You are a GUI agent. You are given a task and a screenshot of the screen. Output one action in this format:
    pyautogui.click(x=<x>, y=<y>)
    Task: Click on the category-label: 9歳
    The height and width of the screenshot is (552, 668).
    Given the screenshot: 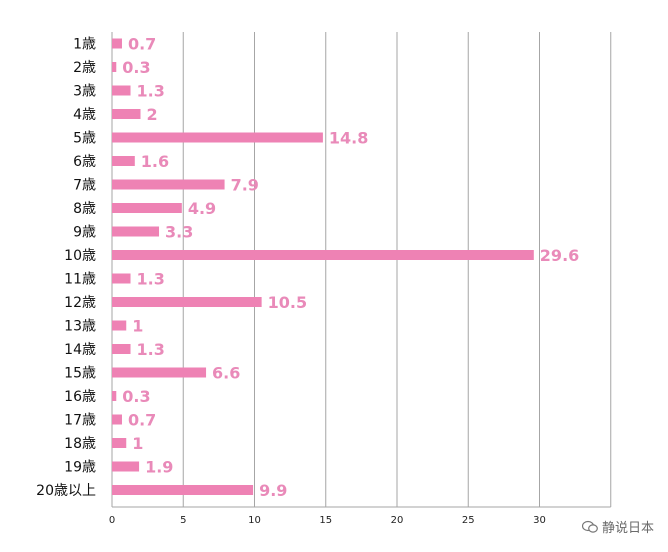 What is the action you would take?
    pyautogui.click(x=84, y=233)
    